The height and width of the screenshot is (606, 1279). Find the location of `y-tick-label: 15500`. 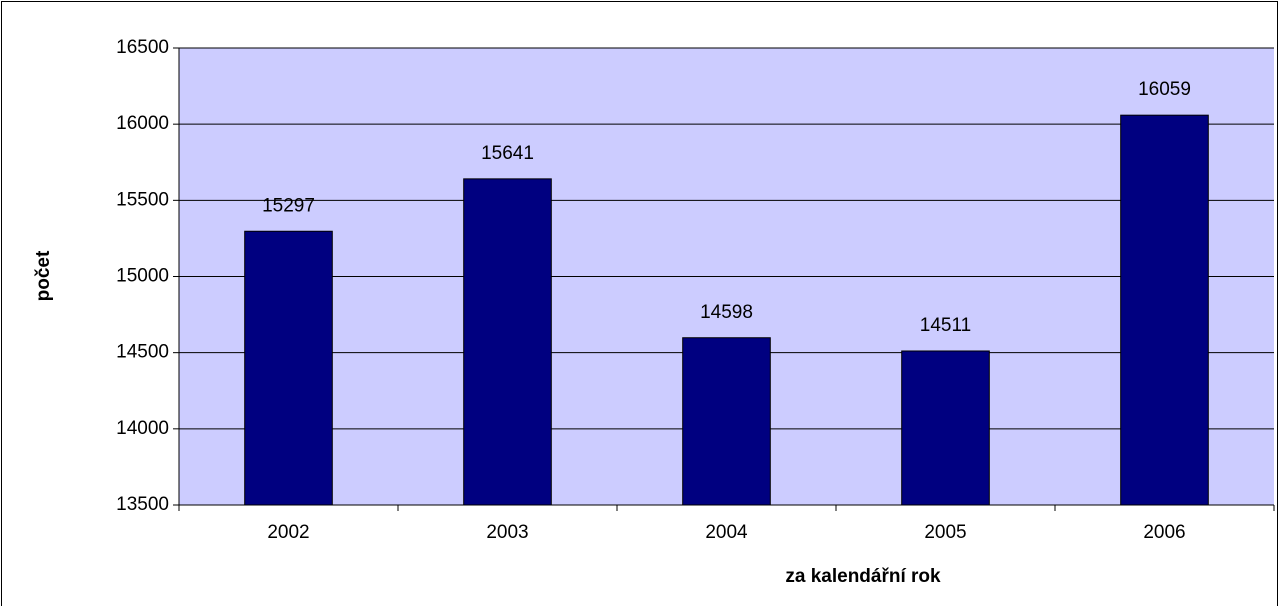

y-tick-label: 15500 is located at coordinates (142, 199).